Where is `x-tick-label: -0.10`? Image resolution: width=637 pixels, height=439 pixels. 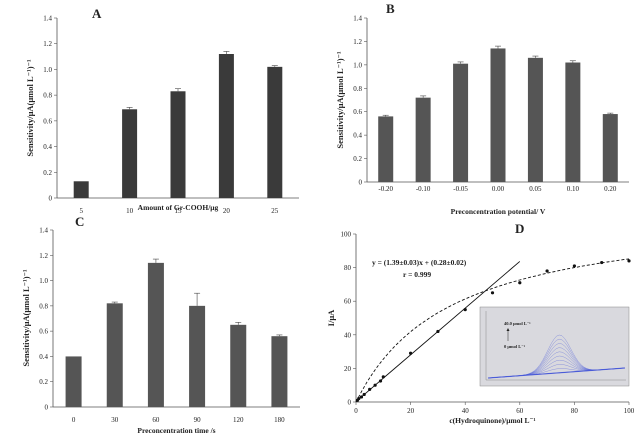 x-tick-label: -0.10 is located at coordinates (423, 189).